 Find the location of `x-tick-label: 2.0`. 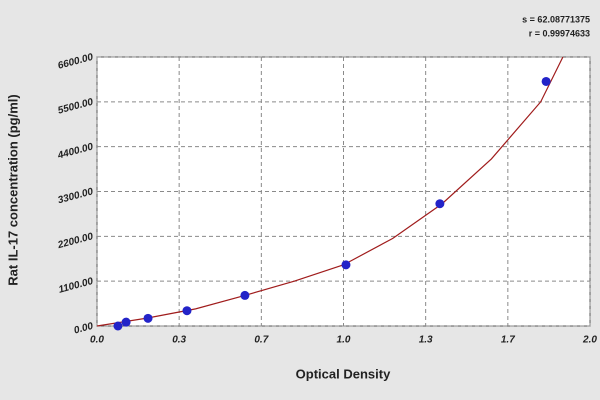

x-tick-label: 2.0 is located at coordinates (589, 340).